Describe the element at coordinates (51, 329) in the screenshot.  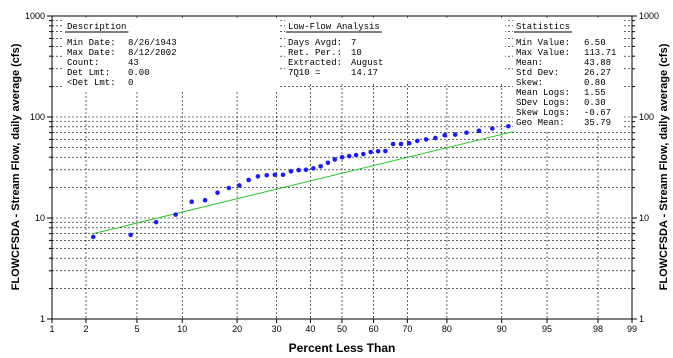
I see `x-tick-label: 1` at that location.